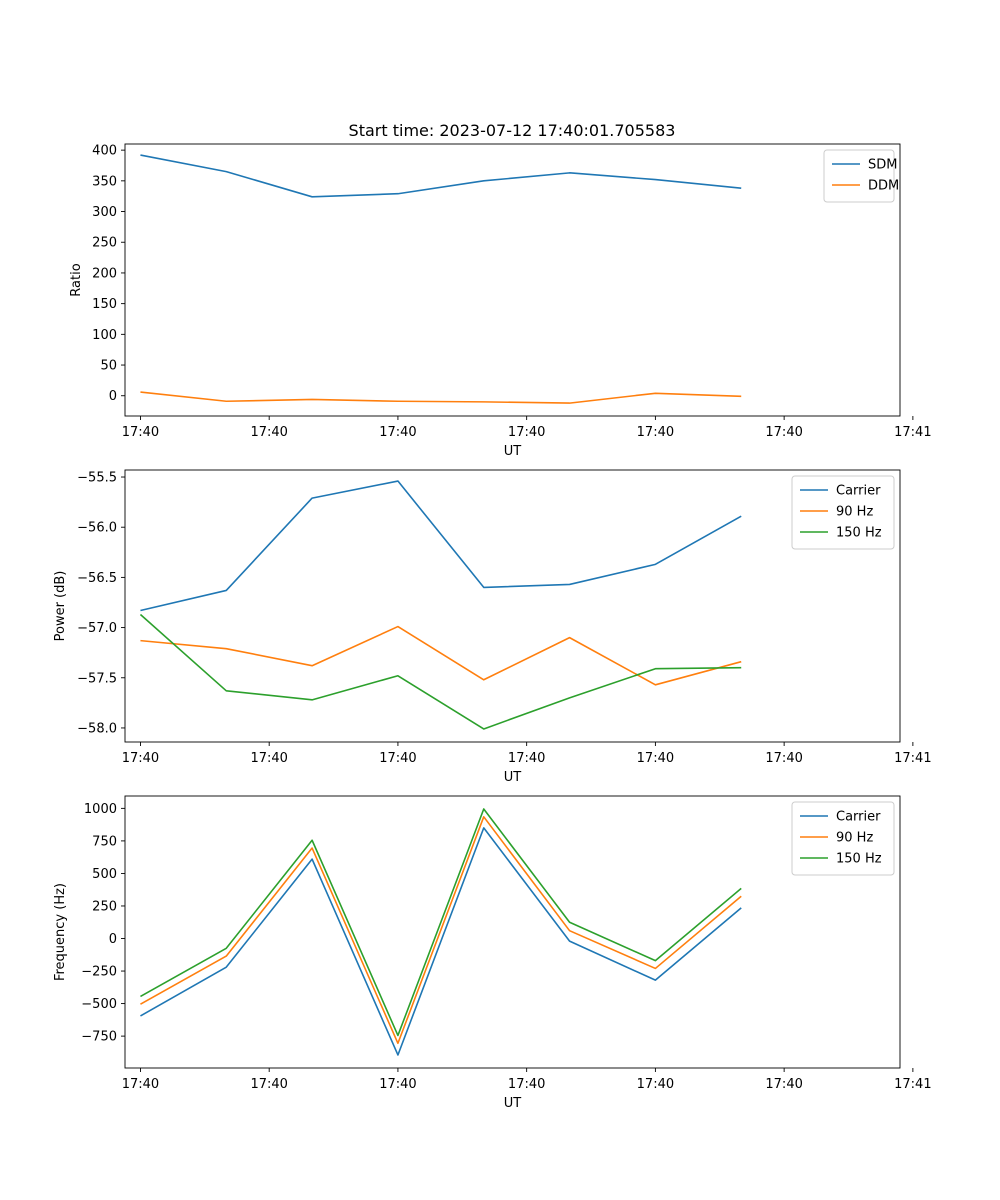 Image resolution: width=1000 pixels, height=1200 pixels. Describe the element at coordinates (60, 606) in the screenshot. I see `y-axis-label: Power (dB)` at that location.